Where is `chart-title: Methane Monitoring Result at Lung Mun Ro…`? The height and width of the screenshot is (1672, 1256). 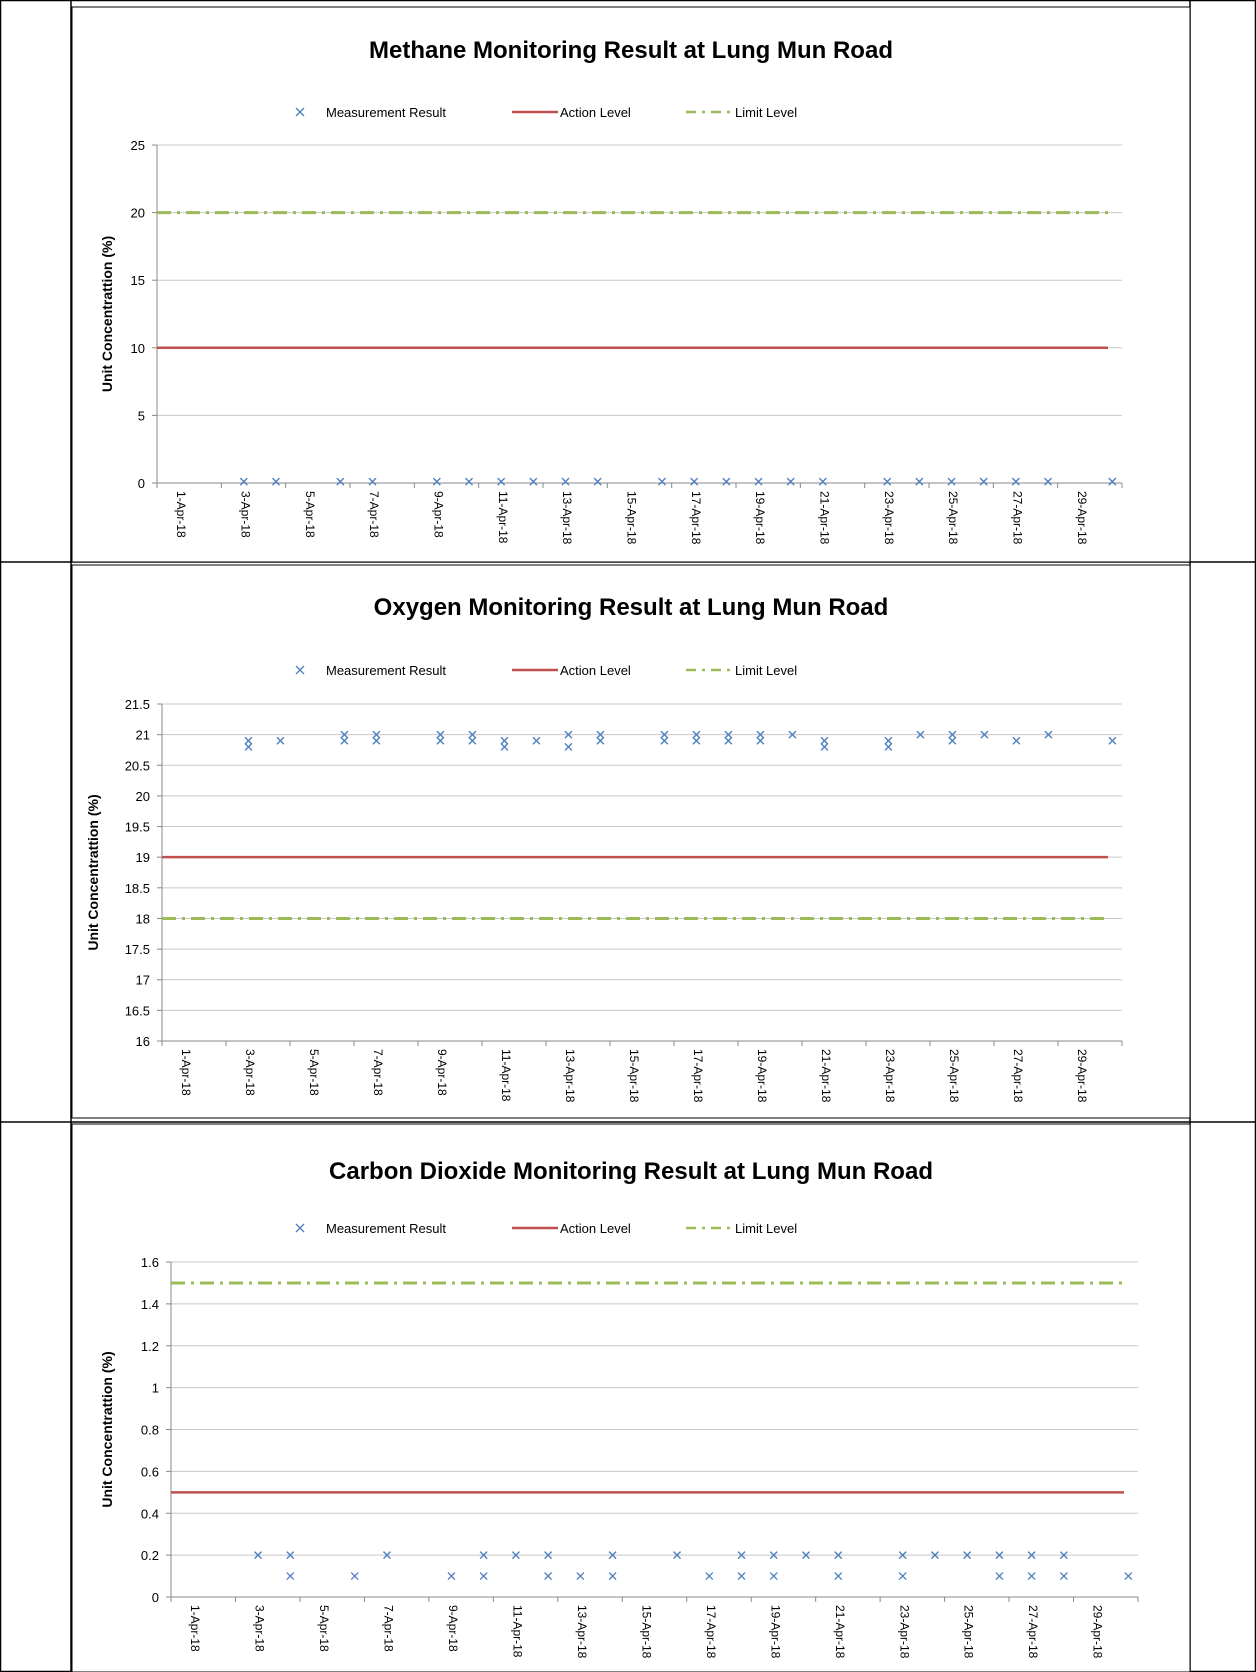 chart-title: Methane Monitoring Result at Lung Mun Ro… is located at coordinates (631, 50).